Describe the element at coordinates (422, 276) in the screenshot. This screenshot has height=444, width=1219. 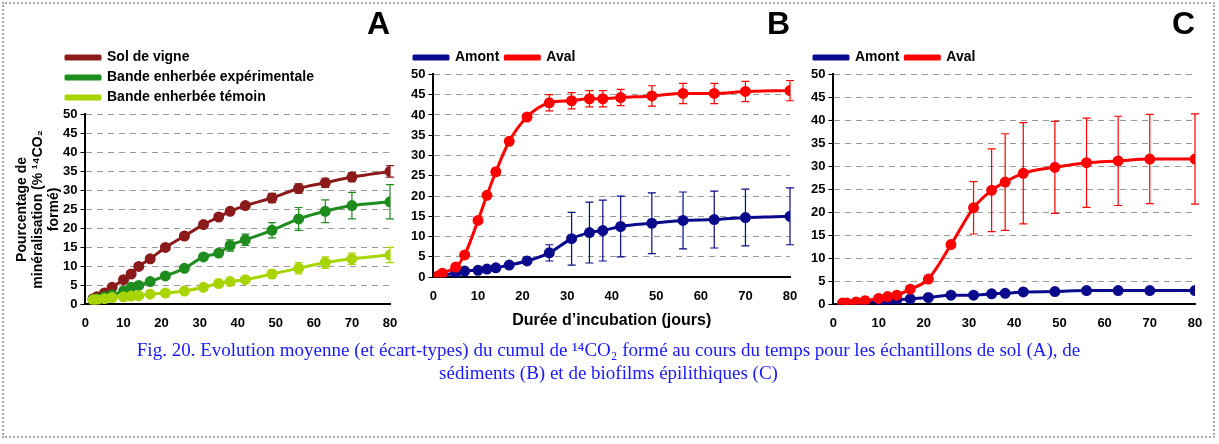
I see `y-tick-label: 0` at that location.